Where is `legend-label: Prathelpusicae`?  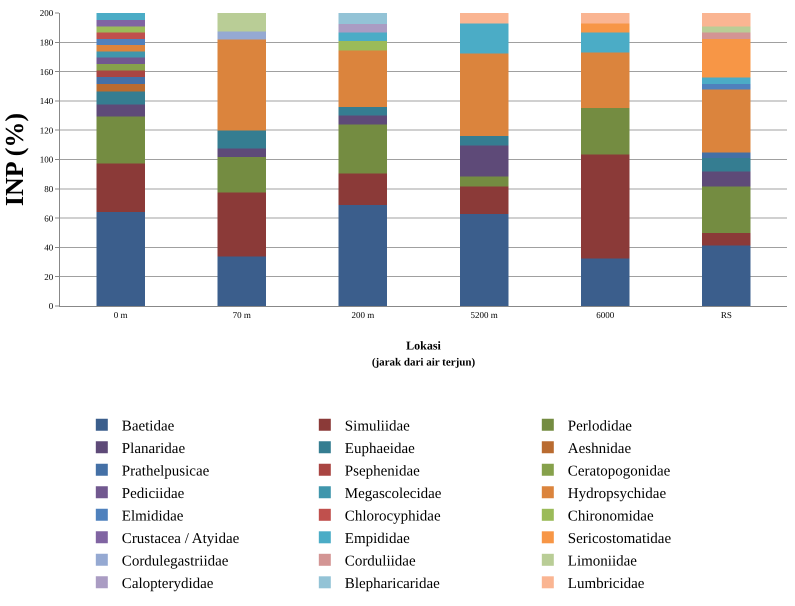 legend-label: Prathelpusicae is located at coordinates (166, 472).